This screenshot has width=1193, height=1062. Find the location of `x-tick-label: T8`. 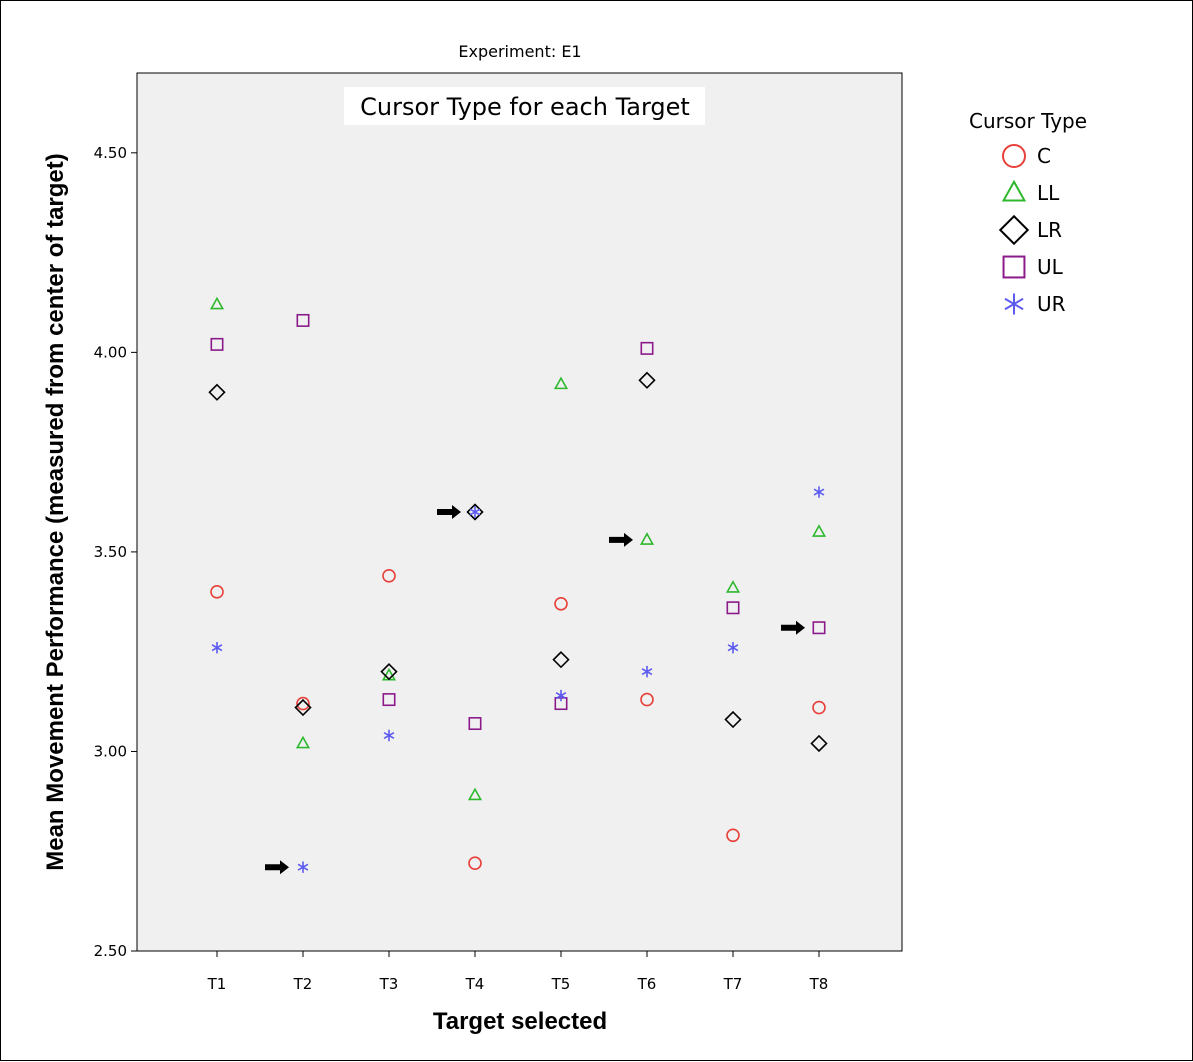

x-tick-label: T8 is located at coordinates (819, 984).